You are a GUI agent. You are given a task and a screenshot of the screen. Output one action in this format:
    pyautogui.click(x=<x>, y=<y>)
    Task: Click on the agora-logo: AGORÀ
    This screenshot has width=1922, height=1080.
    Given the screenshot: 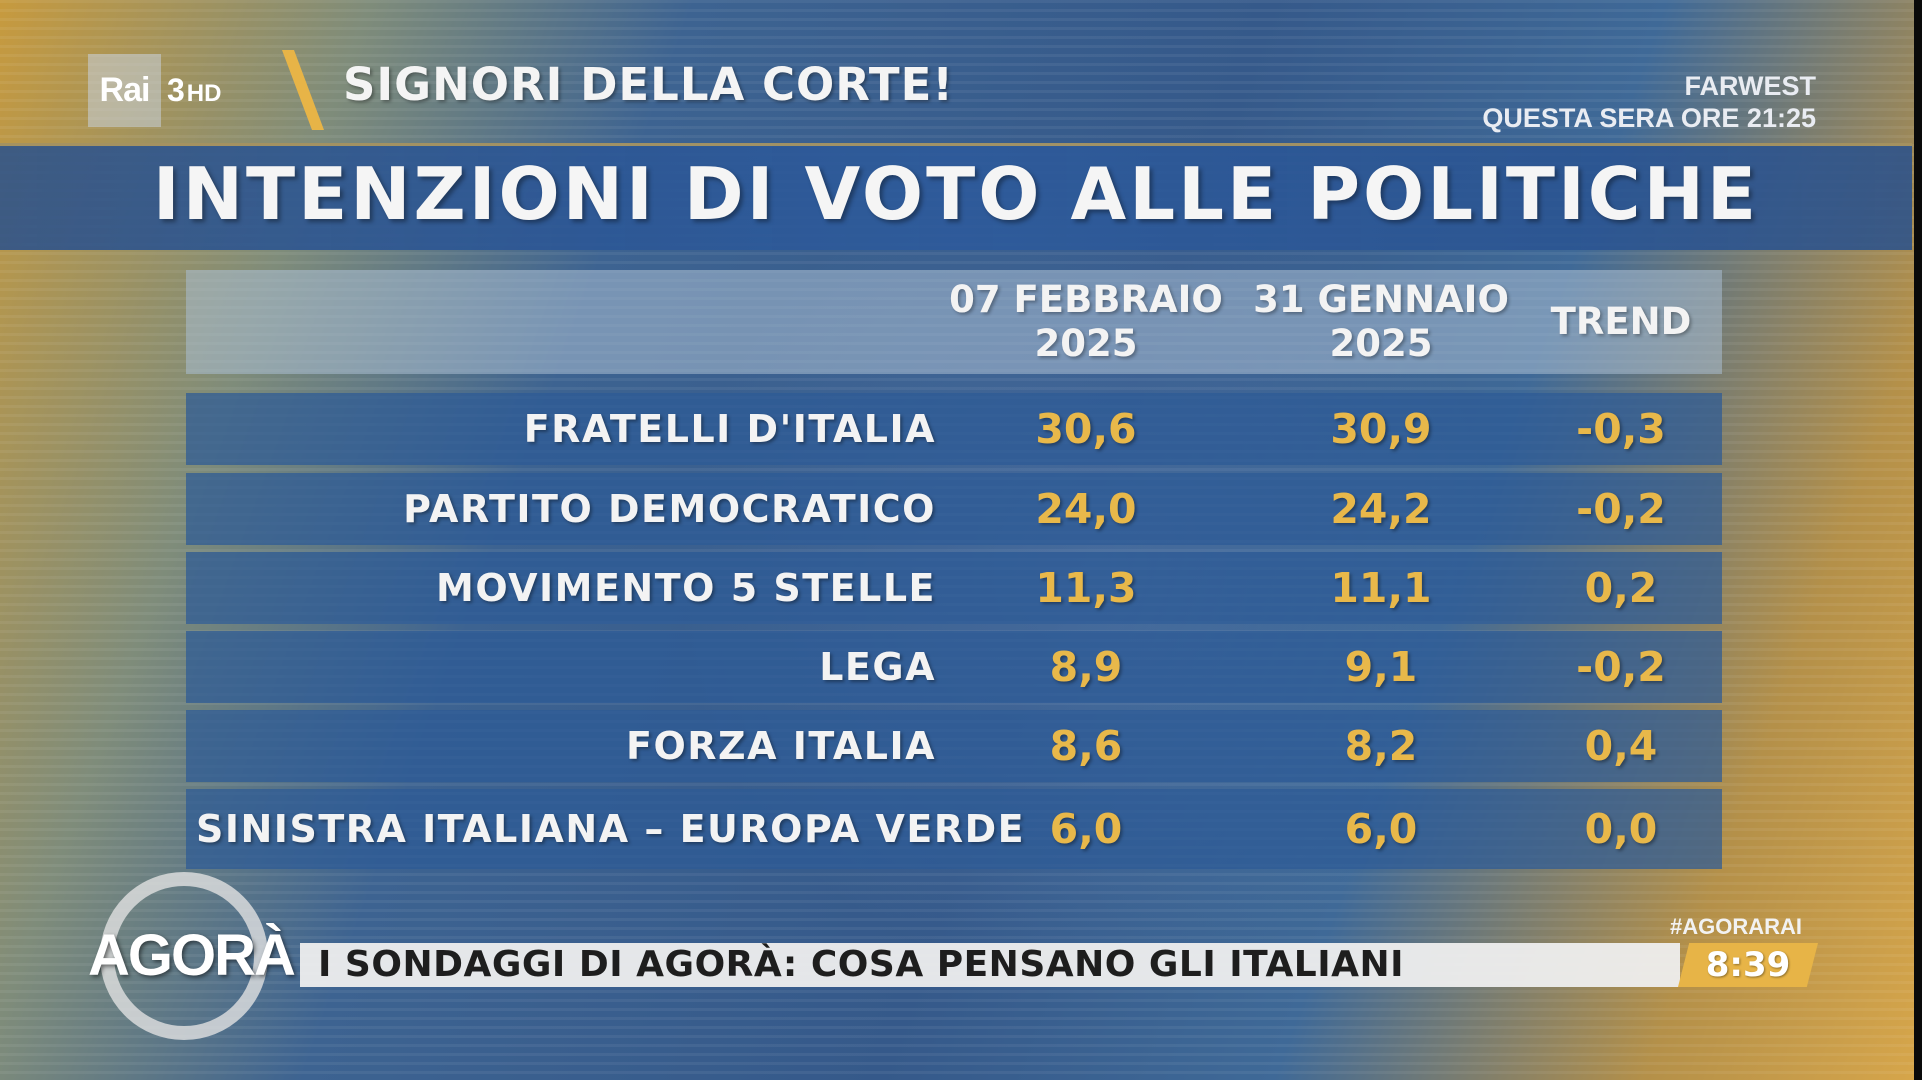 What is the action you would take?
    pyautogui.click(x=198, y=962)
    